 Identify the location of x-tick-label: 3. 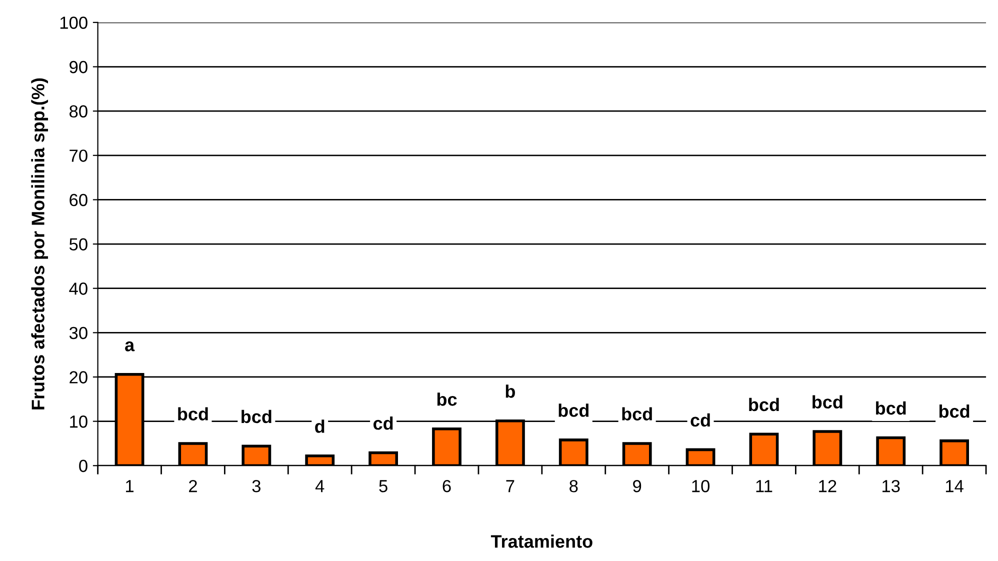
(256, 486).